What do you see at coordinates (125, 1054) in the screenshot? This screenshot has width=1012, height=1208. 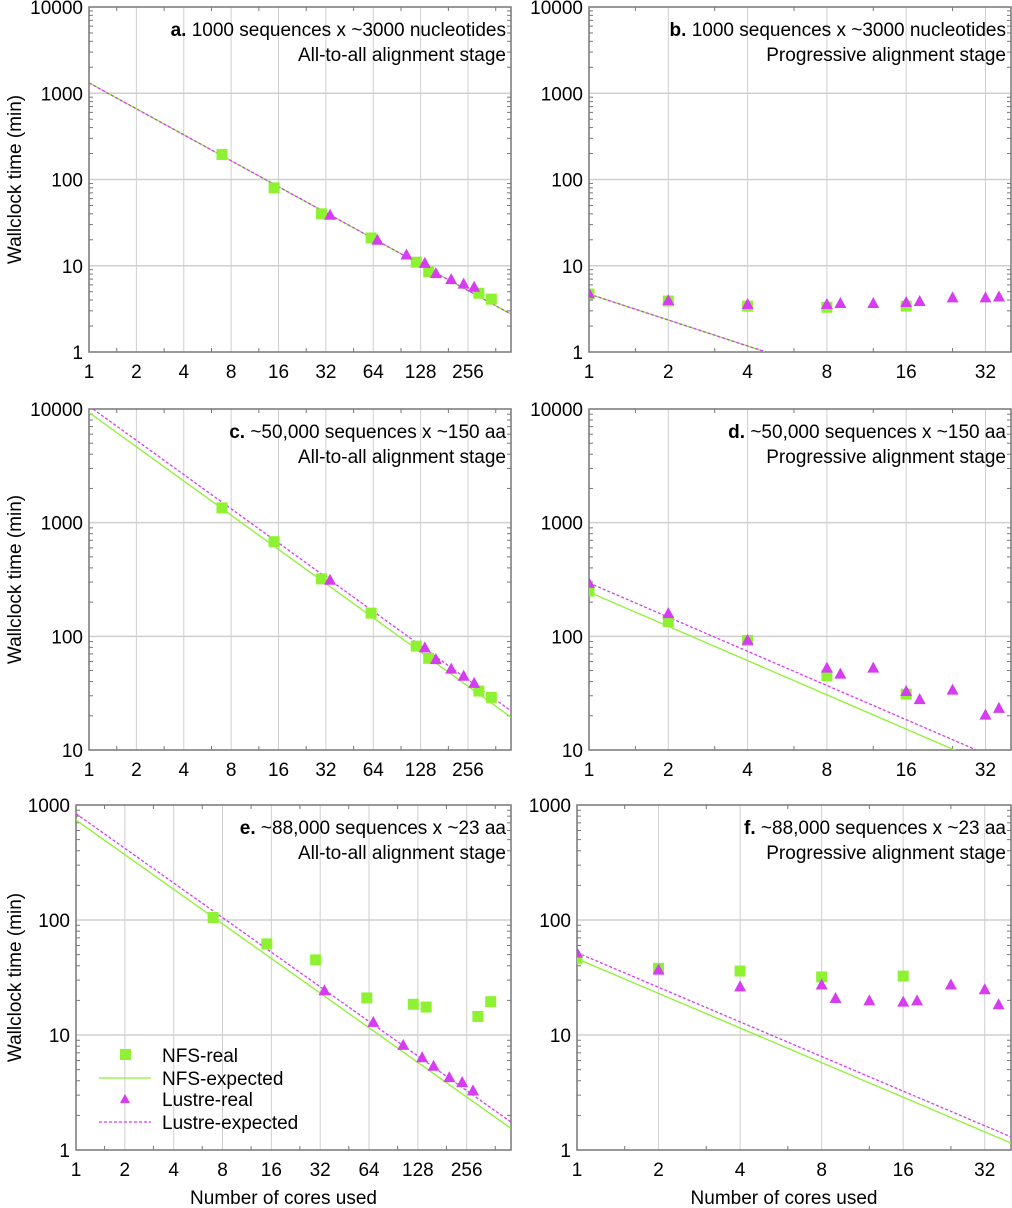 I see `legend-square-marker` at bounding box center [125, 1054].